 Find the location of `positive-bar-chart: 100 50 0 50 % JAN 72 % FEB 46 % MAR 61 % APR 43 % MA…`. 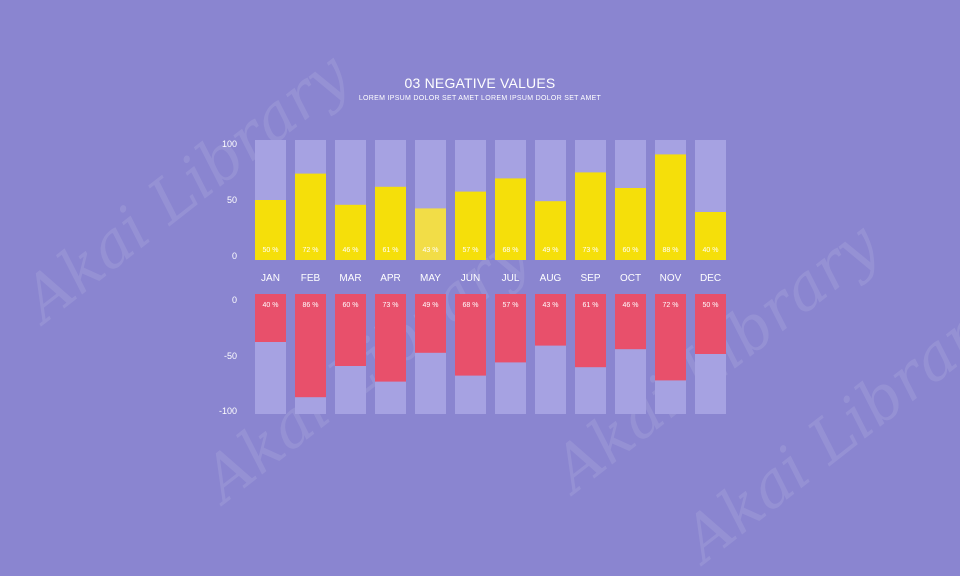

positive-bar-chart: 100 50 0 50 % JAN 72 % FEB 46 % MAR 61 % APR 43 % MA… is located at coordinates (474, 211).